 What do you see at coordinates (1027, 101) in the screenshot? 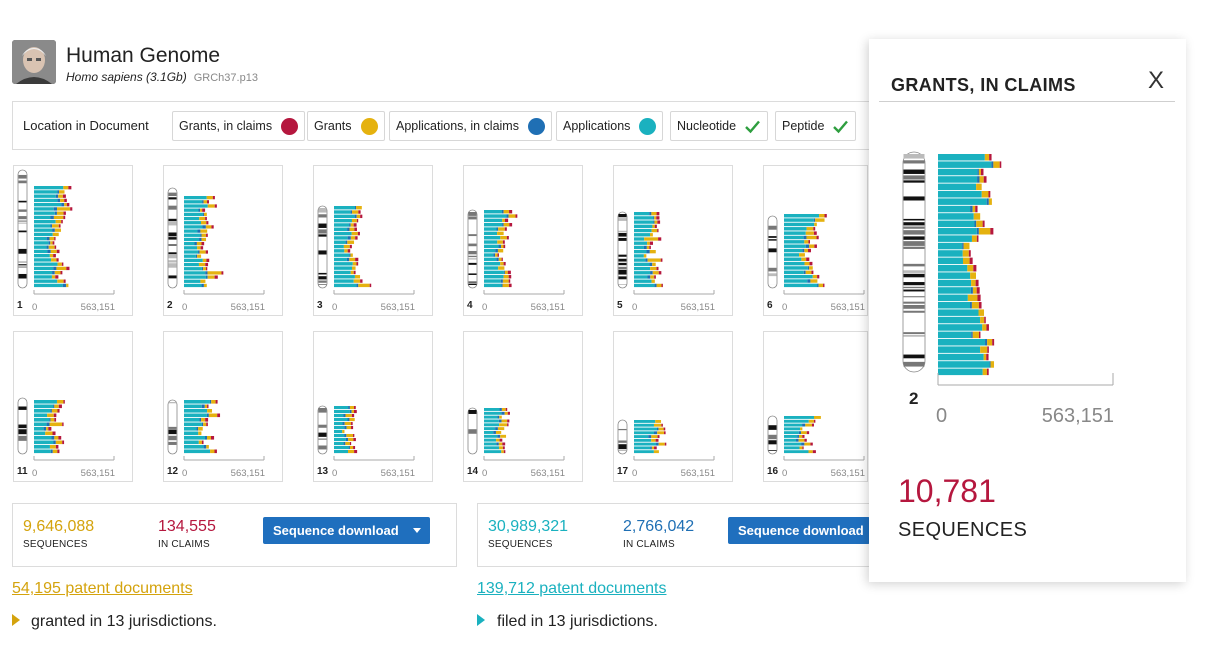
I see `panel-divider` at bounding box center [1027, 101].